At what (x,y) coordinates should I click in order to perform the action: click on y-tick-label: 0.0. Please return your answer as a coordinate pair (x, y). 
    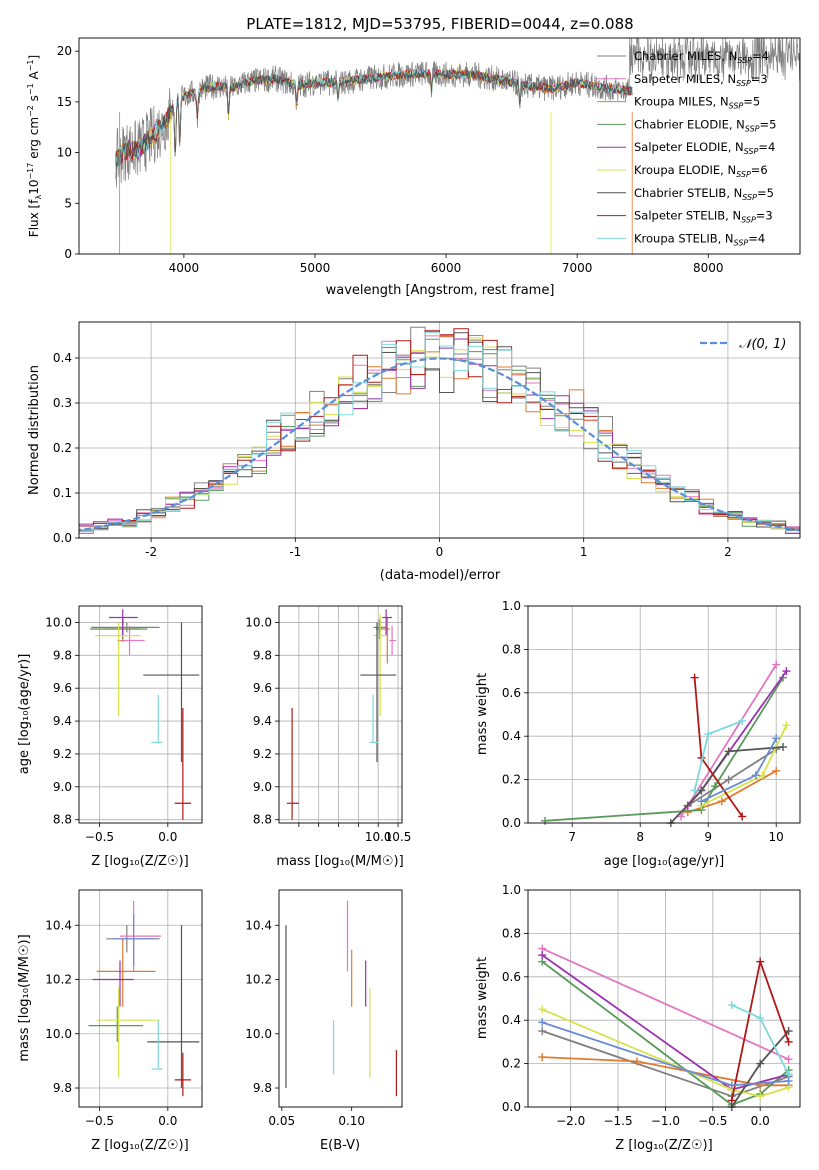
    Looking at the image, I should click on (511, 823).